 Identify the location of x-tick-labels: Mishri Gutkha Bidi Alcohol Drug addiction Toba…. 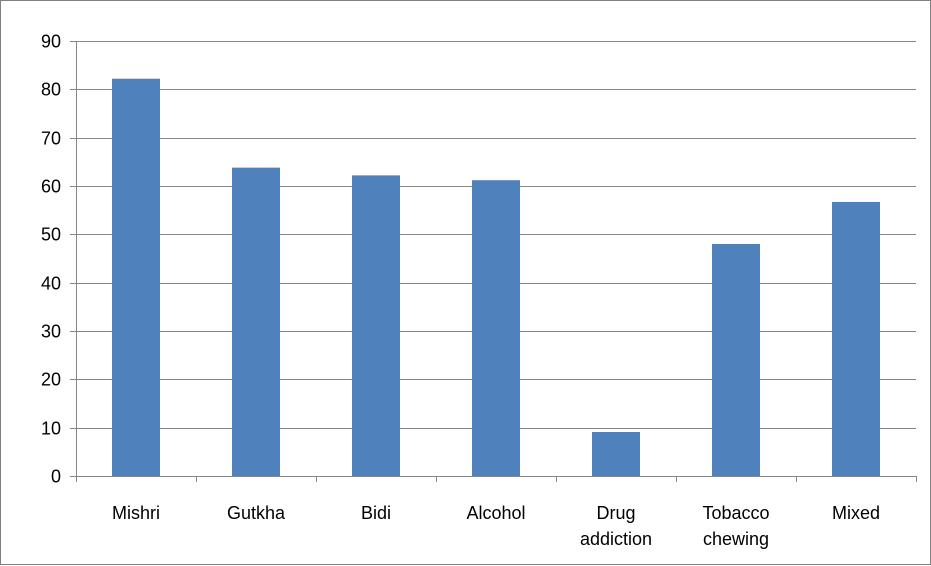
(496, 526).